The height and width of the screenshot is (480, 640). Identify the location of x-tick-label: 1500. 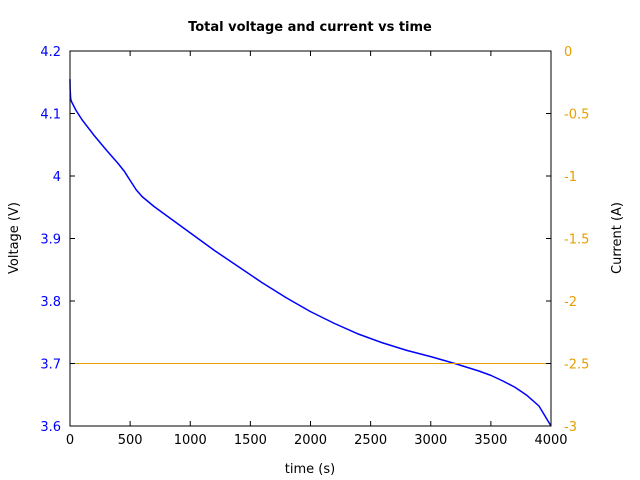
(250, 440).